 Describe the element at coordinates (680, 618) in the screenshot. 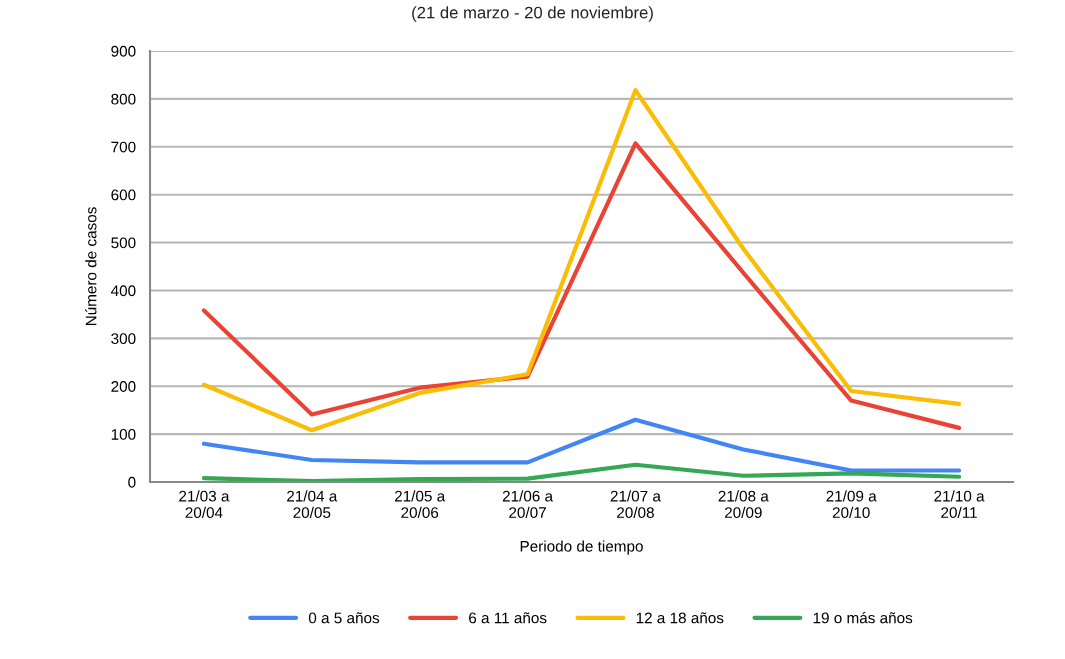

I see `legend-label: 12 a 18 años` at that location.